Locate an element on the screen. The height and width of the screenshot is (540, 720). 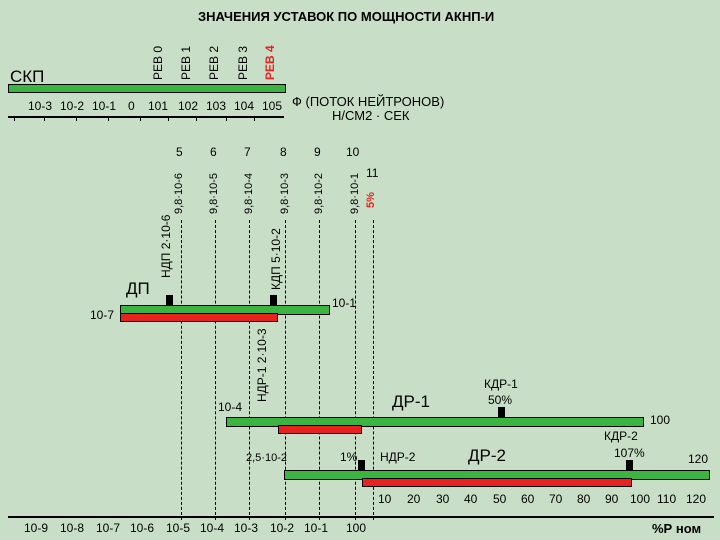
kdr2-marker is located at coordinates (629, 465).